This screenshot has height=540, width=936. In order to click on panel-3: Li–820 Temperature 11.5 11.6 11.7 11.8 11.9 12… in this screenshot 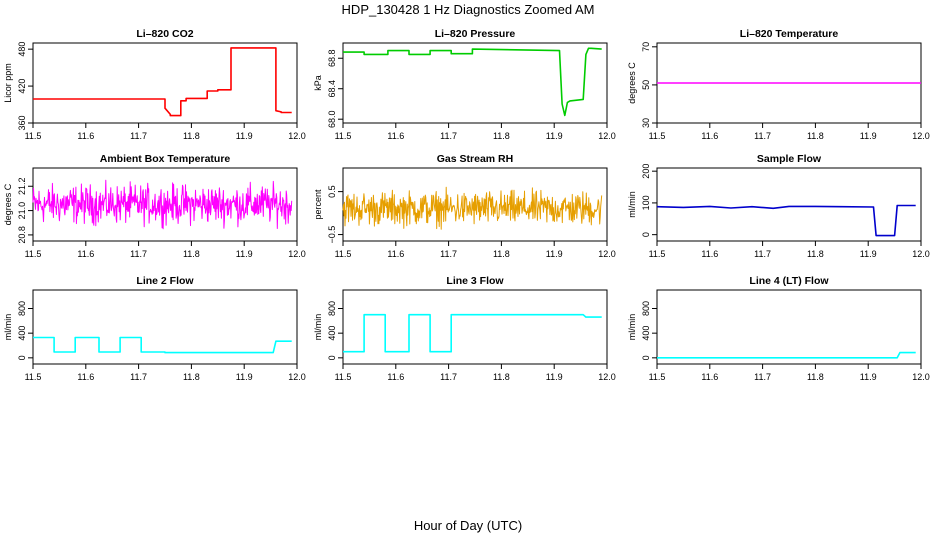, I will do `click(778, 84)`.